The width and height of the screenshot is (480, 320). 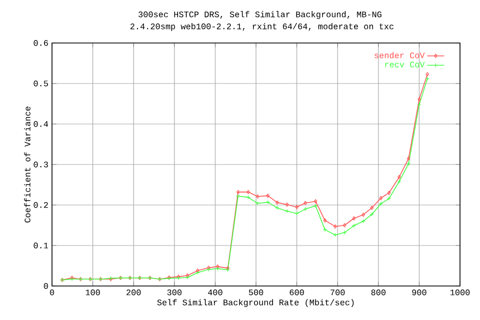 I want to click on chart-title: 300sec HSTCP DRS, Self Similar Background, MB-NG, so click(x=260, y=15).